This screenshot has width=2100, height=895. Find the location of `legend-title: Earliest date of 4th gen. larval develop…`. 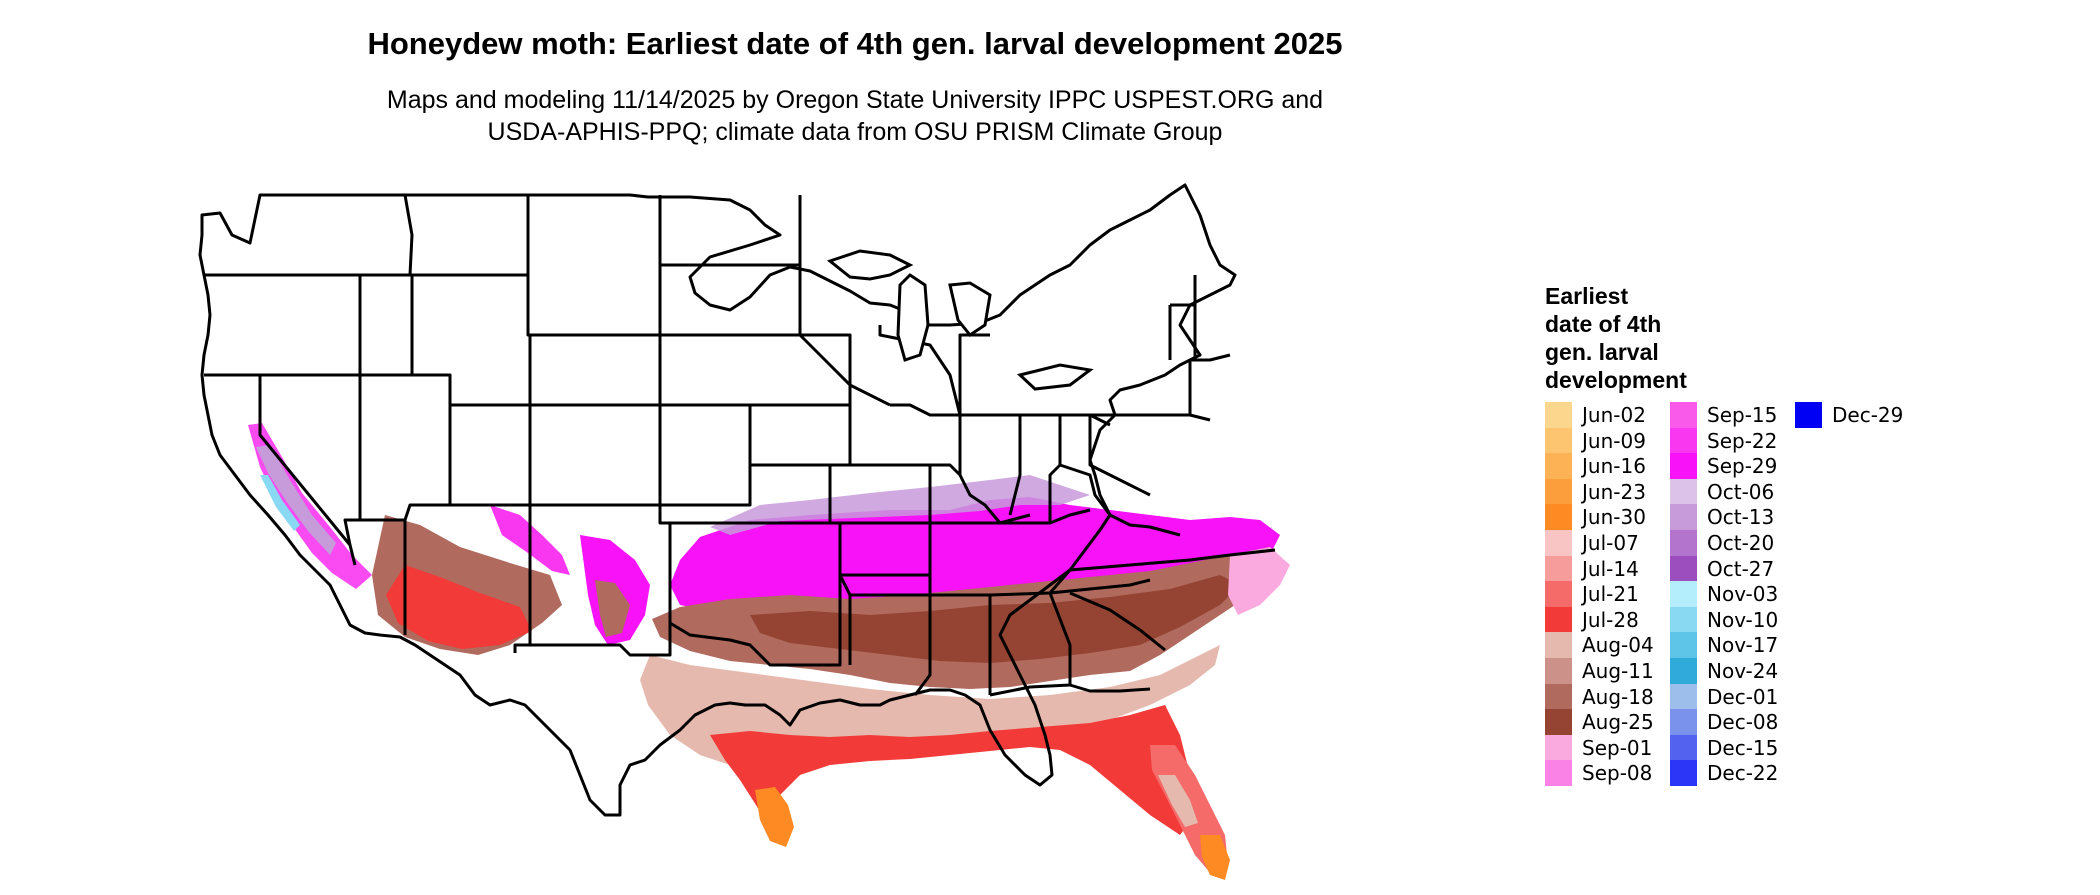

legend-title: Earliest date of 4th gen. larval develop… is located at coordinates (1645, 338).